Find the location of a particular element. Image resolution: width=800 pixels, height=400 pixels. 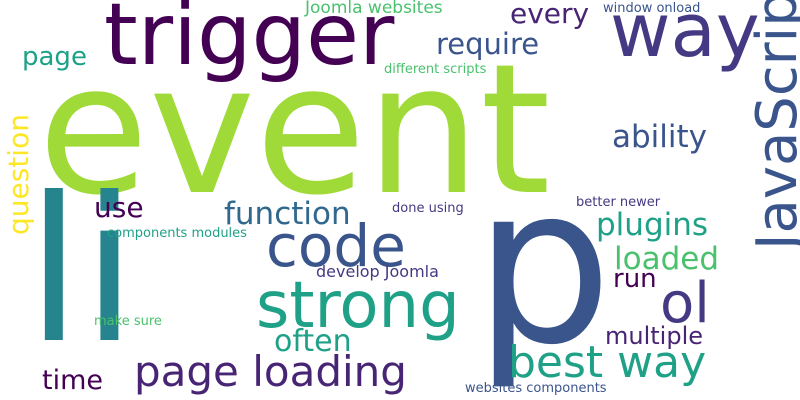

word-page-loading: page loading is located at coordinates (270, 371).